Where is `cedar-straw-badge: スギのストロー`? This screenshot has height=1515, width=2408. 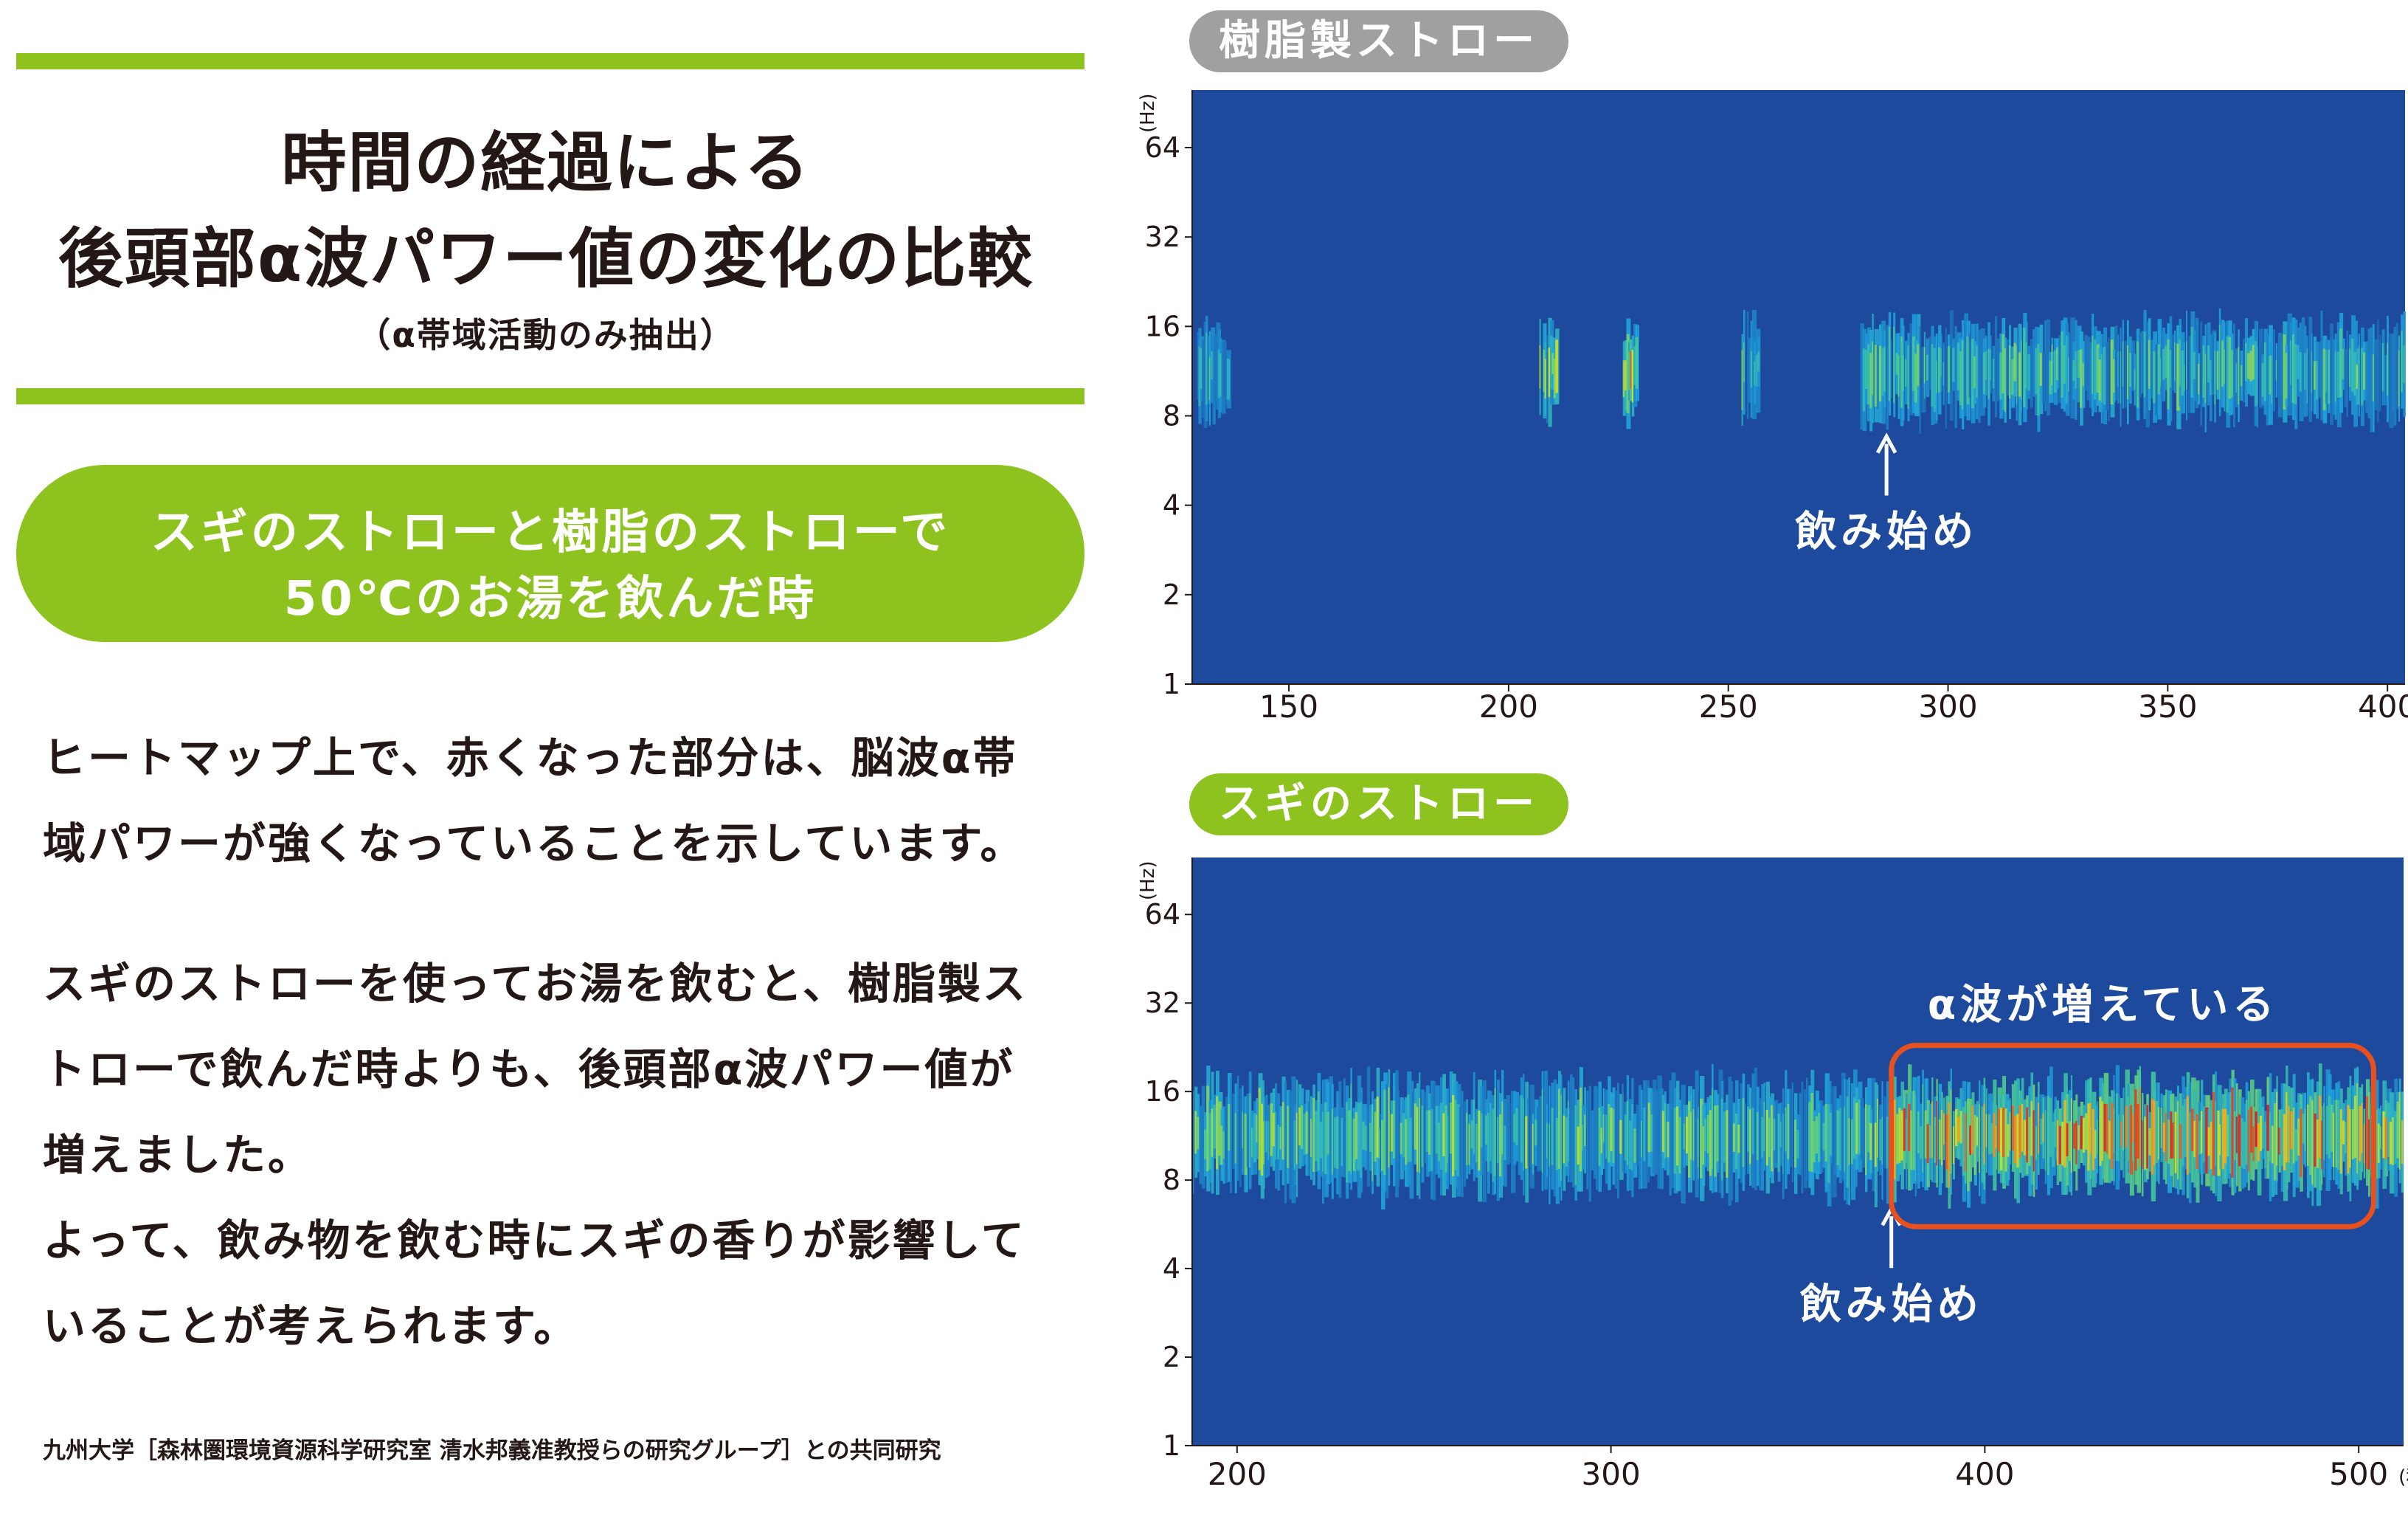 cedar-straw-badge: スギのストロー is located at coordinates (1379, 804).